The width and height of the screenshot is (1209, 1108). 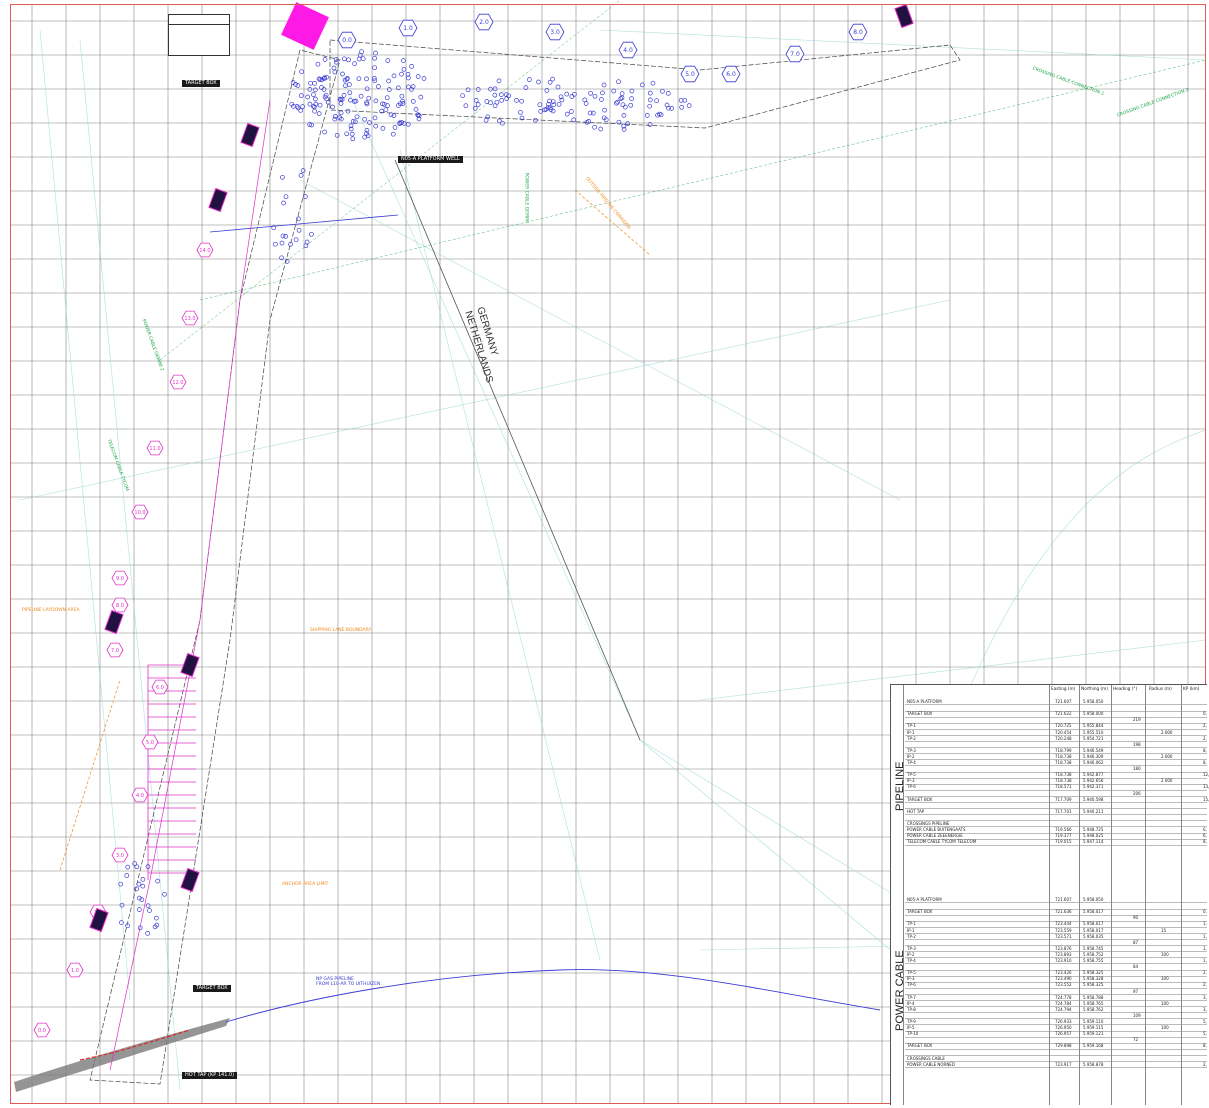 What do you see at coordinates (517, 450) in the screenshot?
I see `border-line-de-nl` at bounding box center [517, 450].